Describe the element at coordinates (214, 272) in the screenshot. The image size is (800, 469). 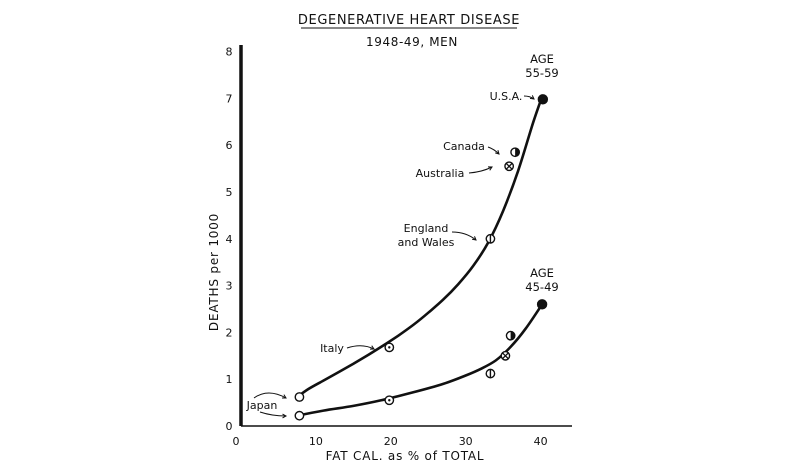
I see `y-axis-label: DEATHS per 1000` at that location.